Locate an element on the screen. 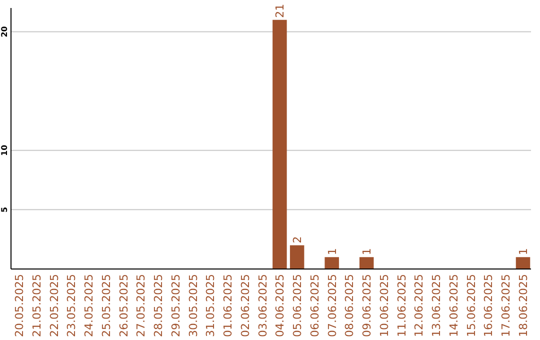 The height and width of the screenshot is (340, 540). x-tick-label: 08.06.2025 is located at coordinates (349, 305).